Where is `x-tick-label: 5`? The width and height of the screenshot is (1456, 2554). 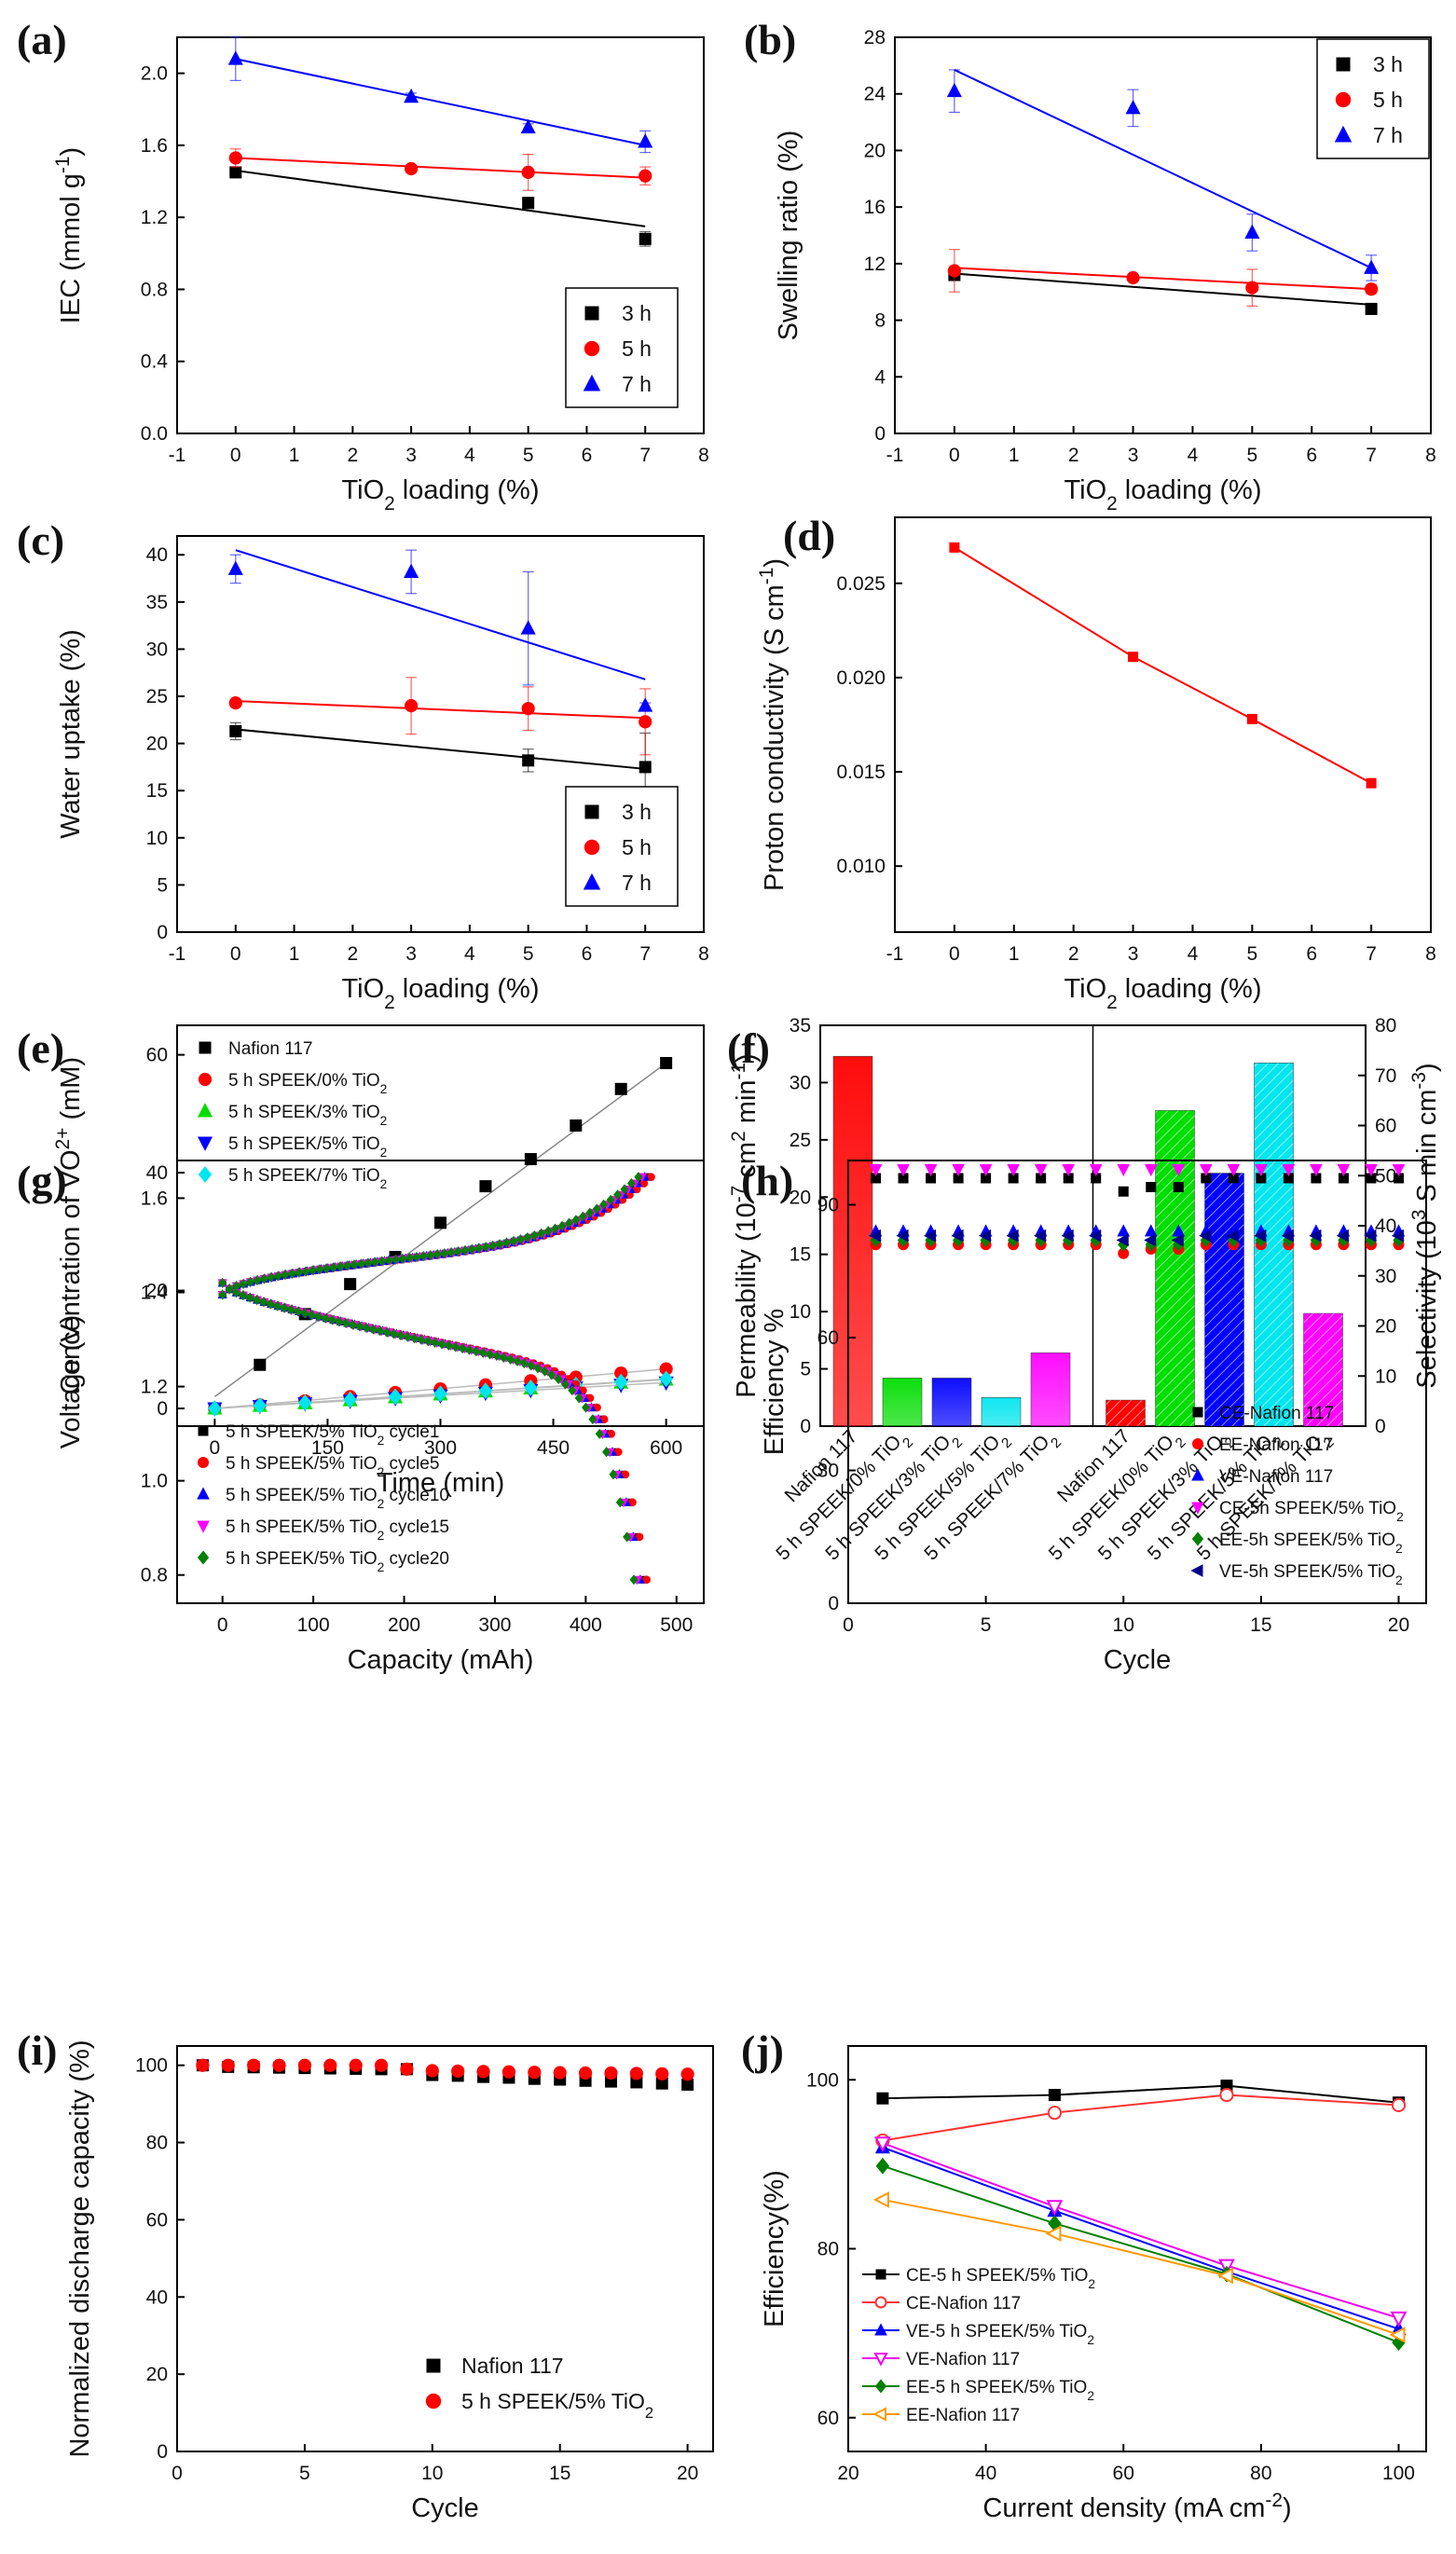
x-tick-label: 5 is located at coordinates (528, 455).